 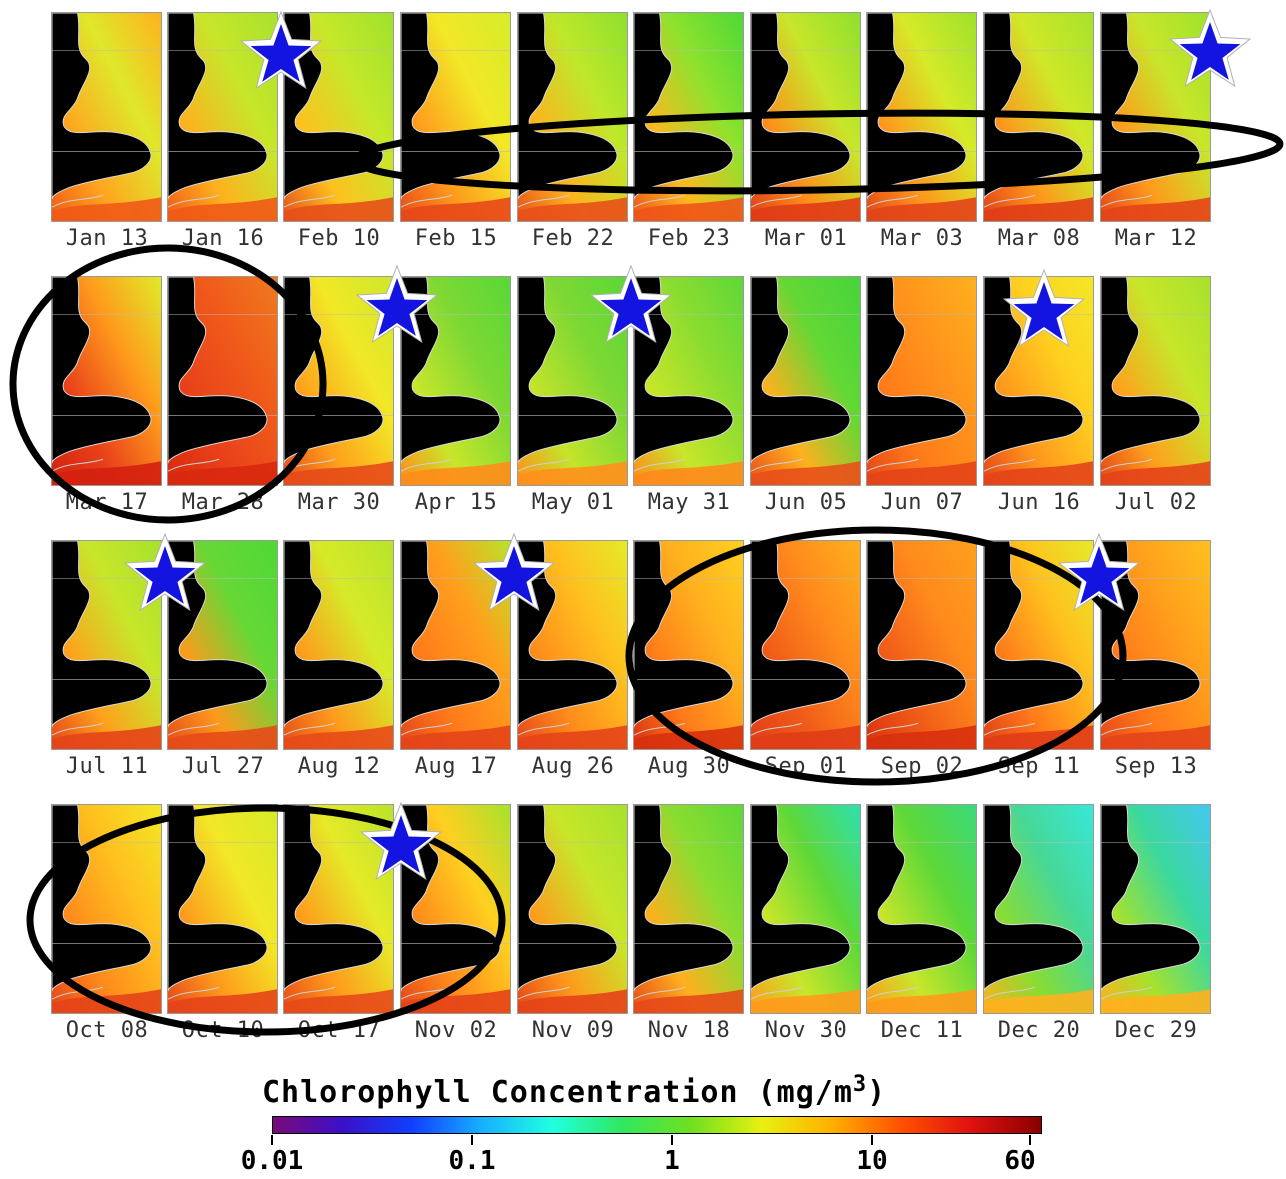 I want to click on panel-date-label: Aug 30, so click(x=689, y=766).